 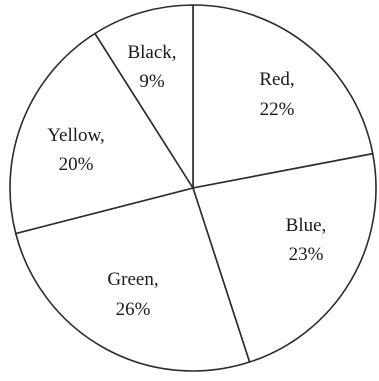 I want to click on slice-percent-red: 22%, so click(x=277, y=109).